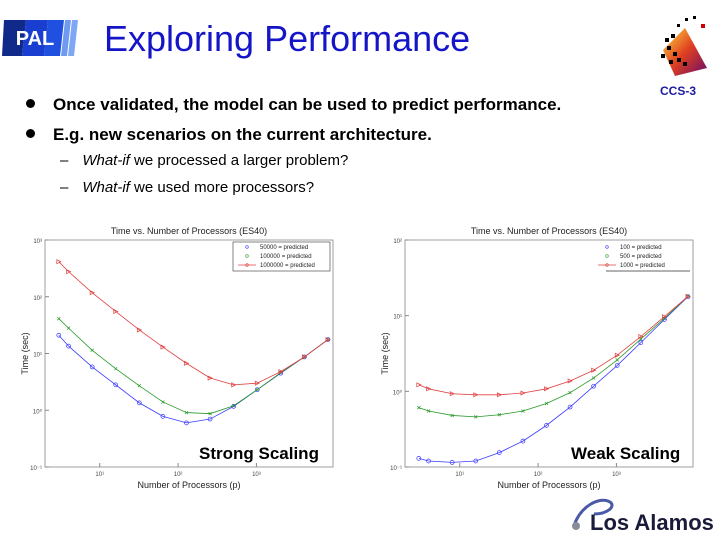 The image size is (720, 541). Describe the element at coordinates (189, 231) in the screenshot. I see `chart-title: Time vs. Number of Processors (ES40)` at that location.